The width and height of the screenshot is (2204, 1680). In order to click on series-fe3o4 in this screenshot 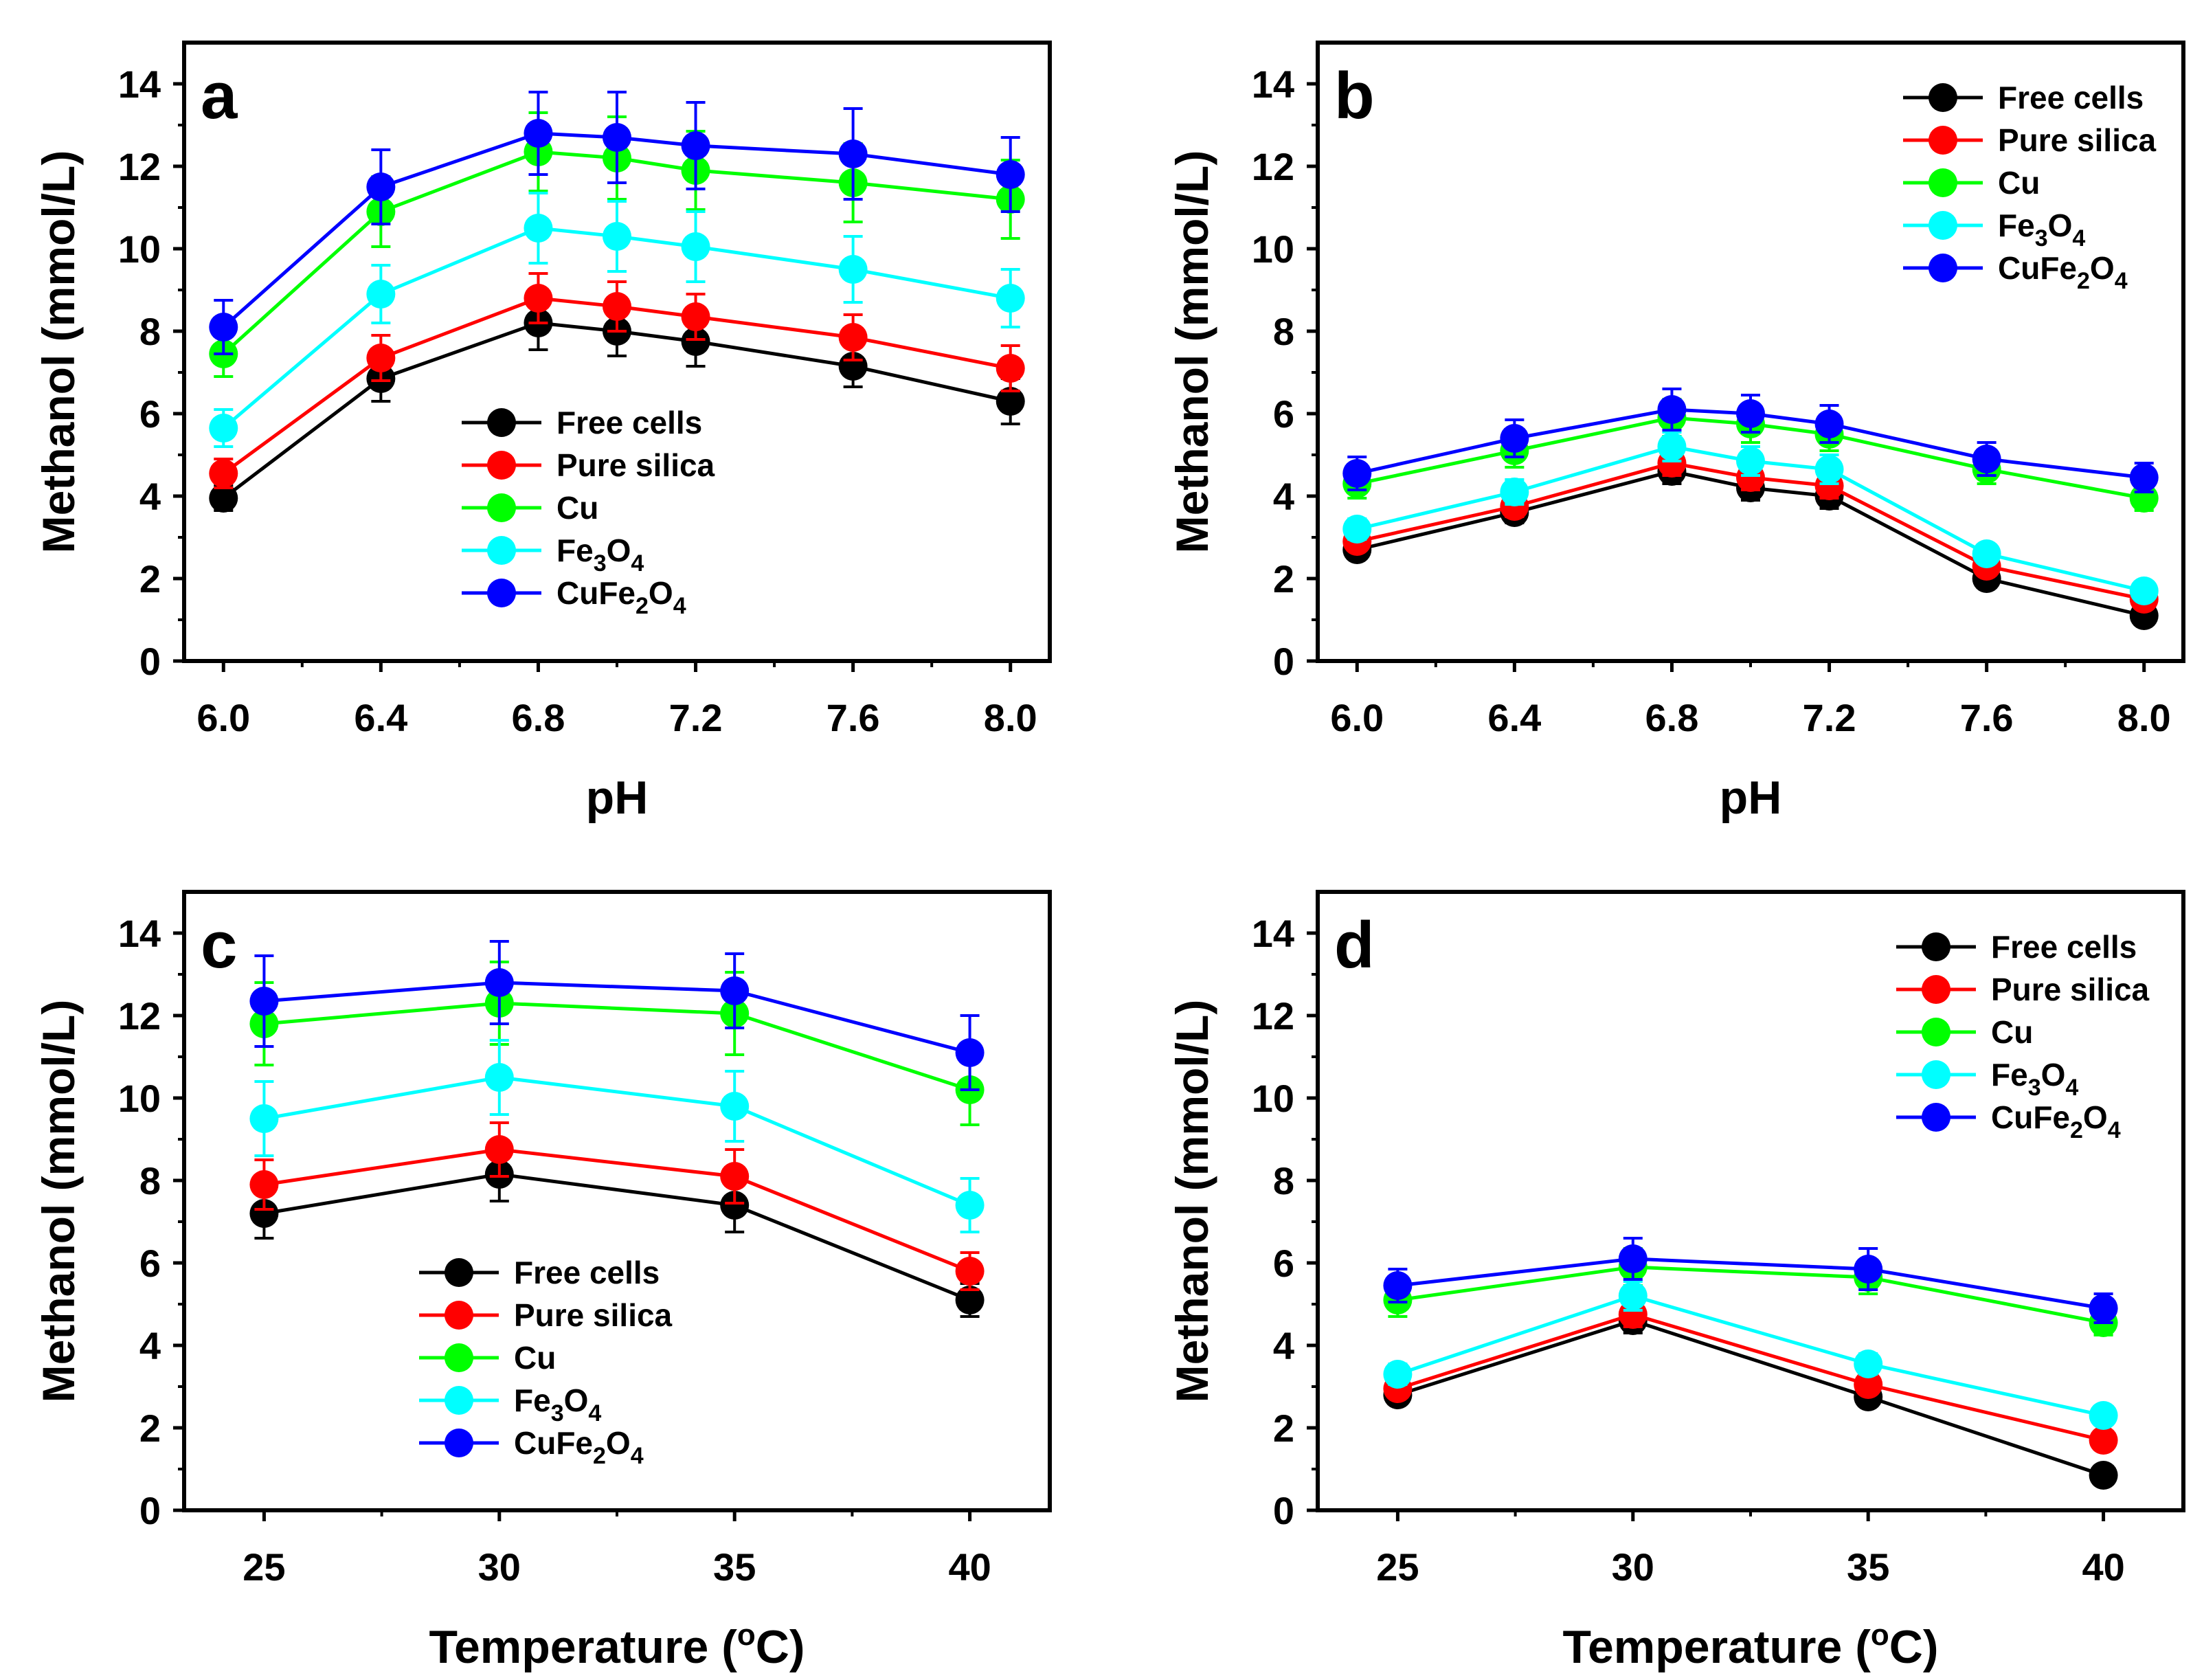, I will do `click(1750, 1355)`.